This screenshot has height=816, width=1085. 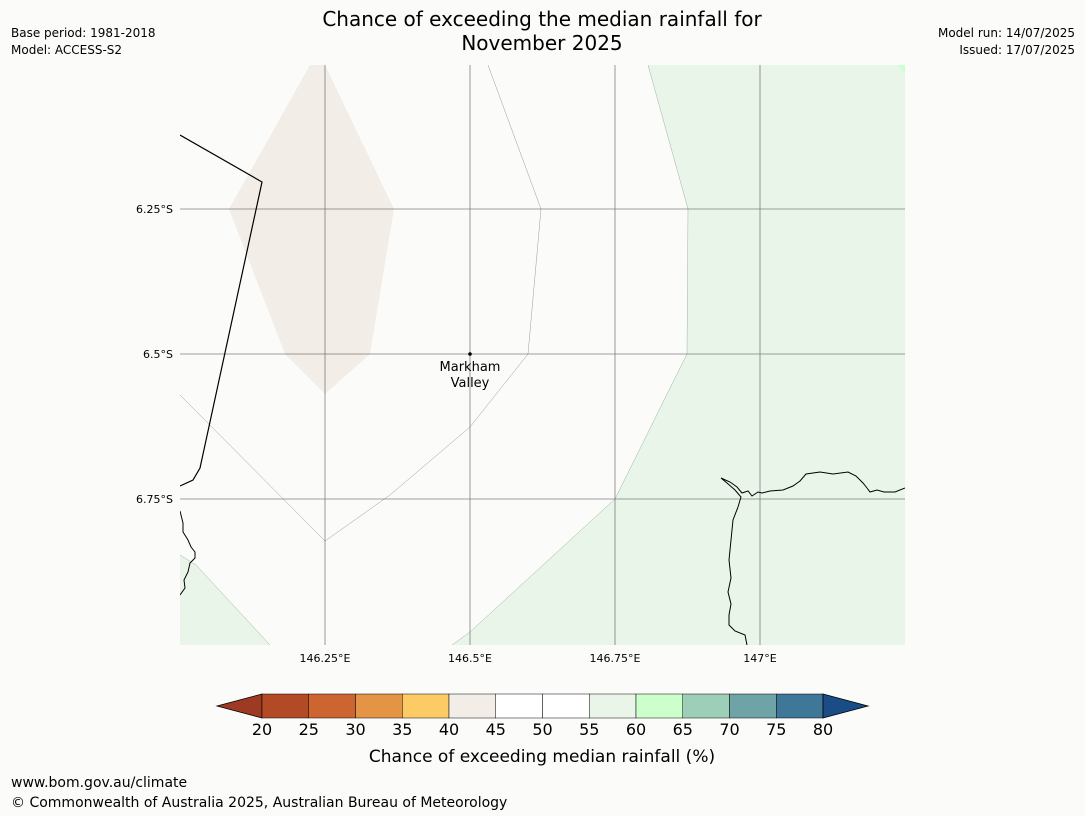 What do you see at coordinates (683, 729) in the screenshot?
I see `colorbar-tick-label: 65` at bounding box center [683, 729].